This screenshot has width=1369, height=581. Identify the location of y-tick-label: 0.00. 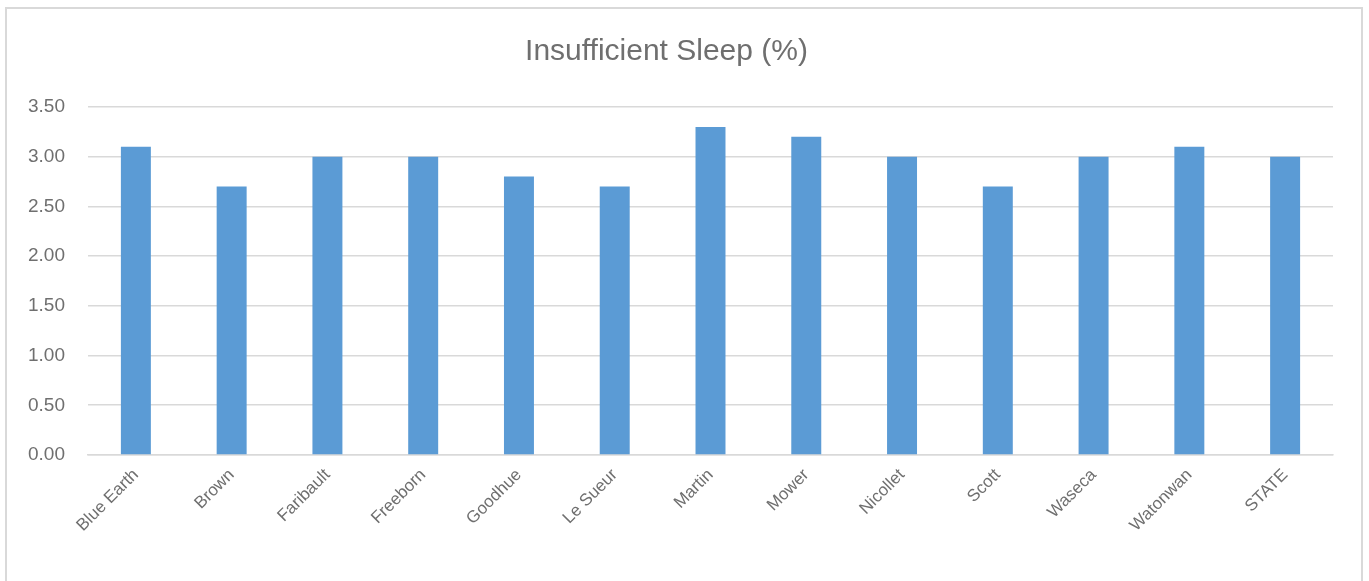
(46, 454).